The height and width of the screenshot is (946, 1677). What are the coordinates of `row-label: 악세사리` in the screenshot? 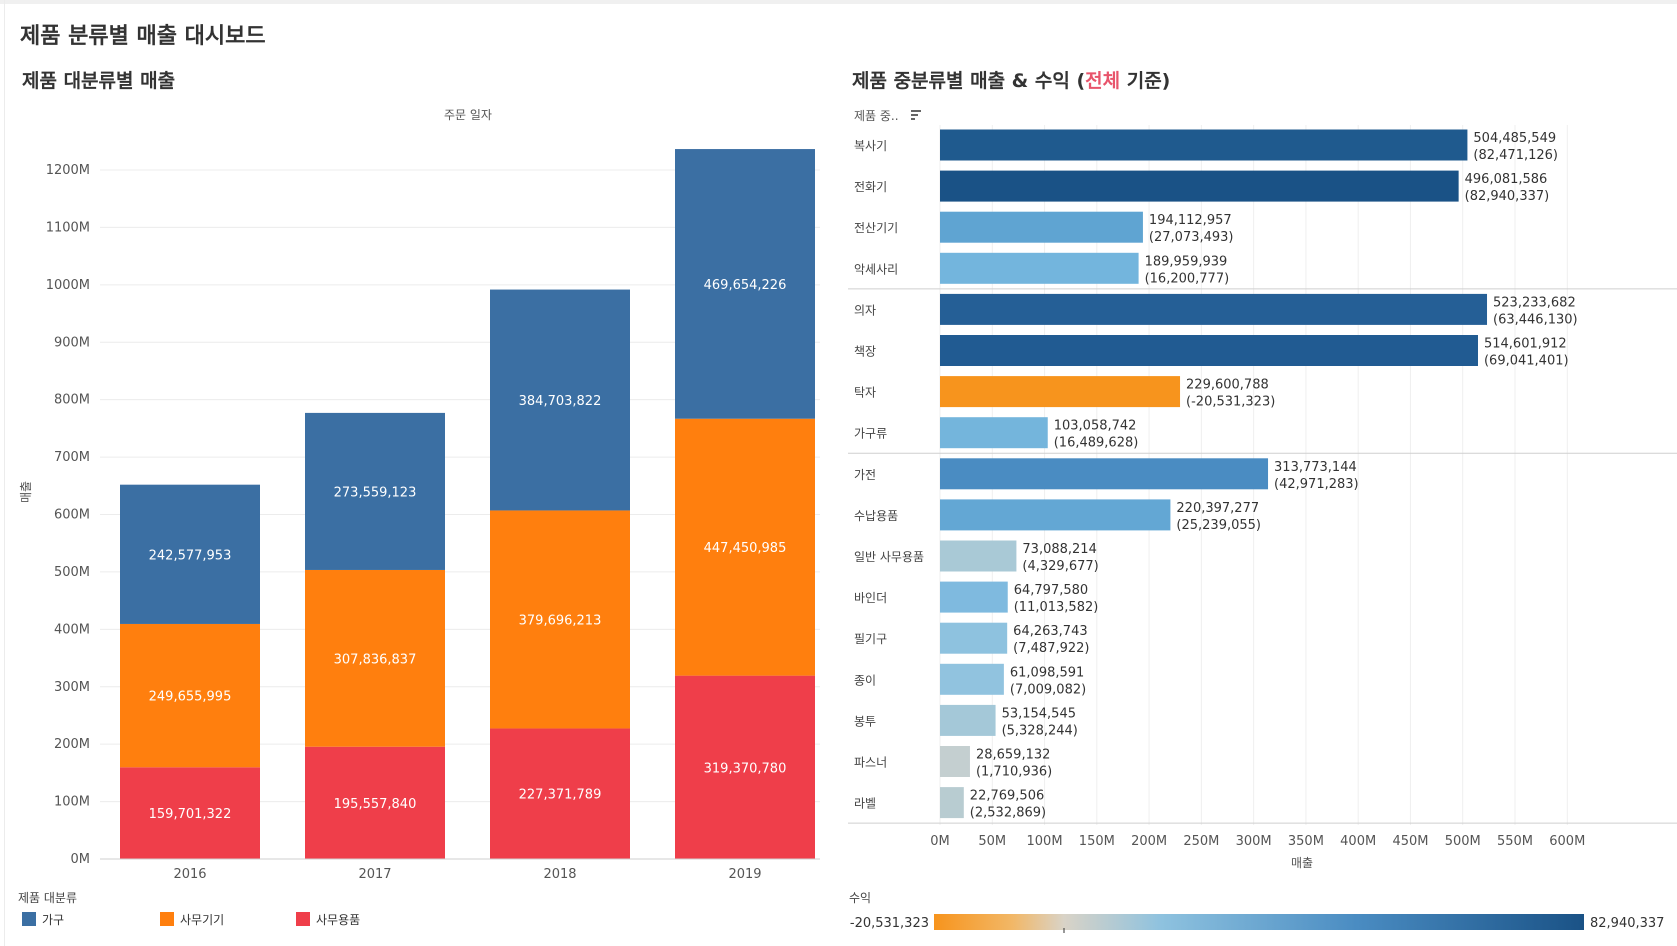 It's located at (876, 269).